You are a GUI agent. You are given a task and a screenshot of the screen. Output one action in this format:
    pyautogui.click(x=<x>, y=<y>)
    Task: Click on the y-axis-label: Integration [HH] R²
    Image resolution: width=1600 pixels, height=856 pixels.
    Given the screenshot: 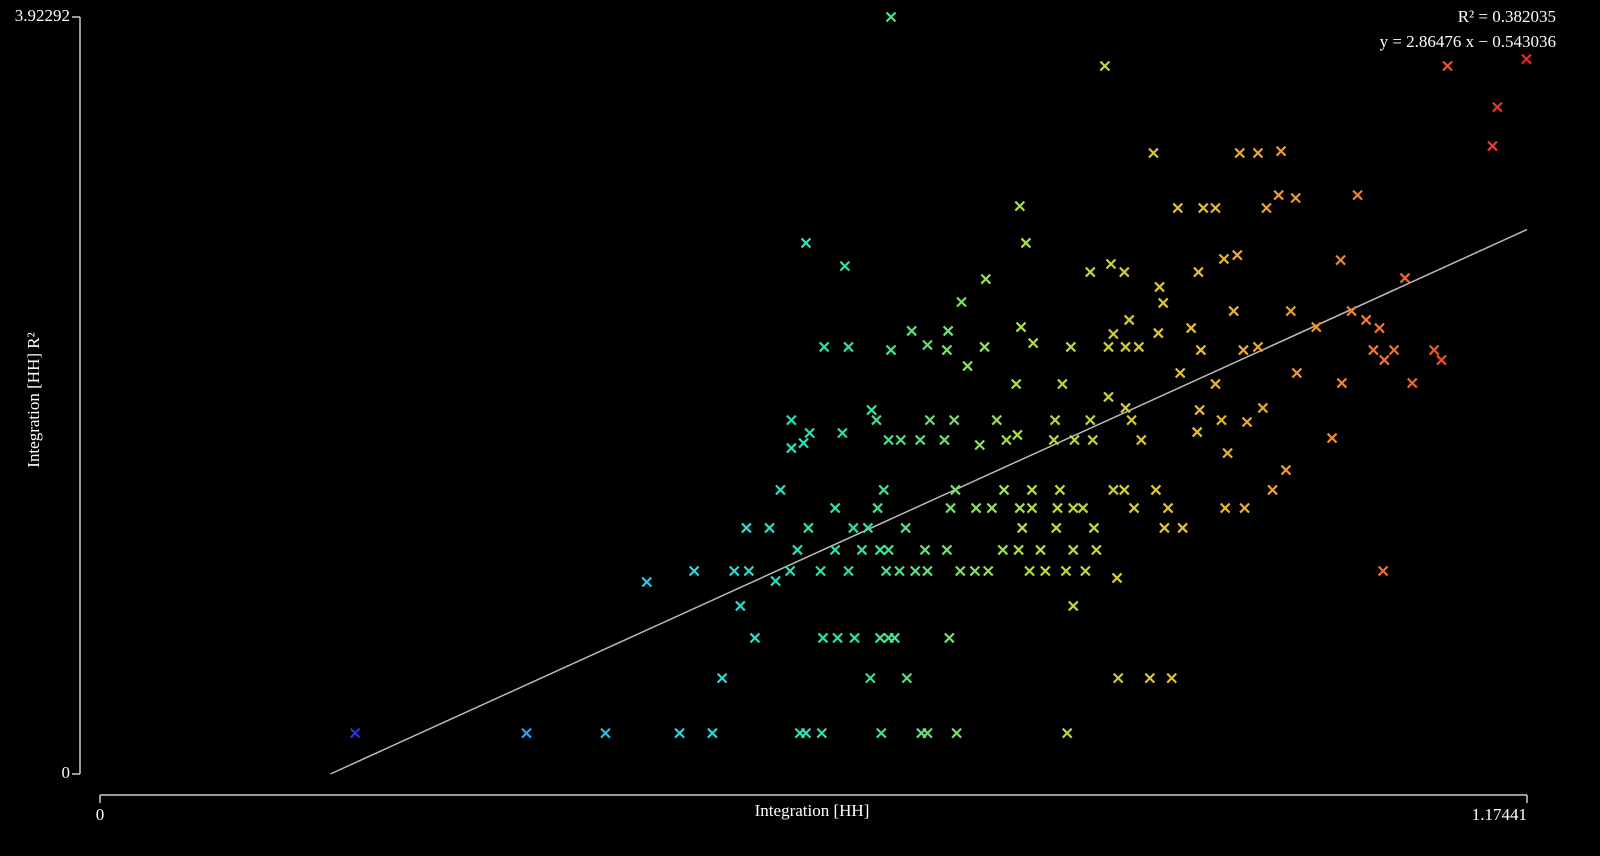 What is the action you would take?
    pyautogui.click(x=33, y=399)
    